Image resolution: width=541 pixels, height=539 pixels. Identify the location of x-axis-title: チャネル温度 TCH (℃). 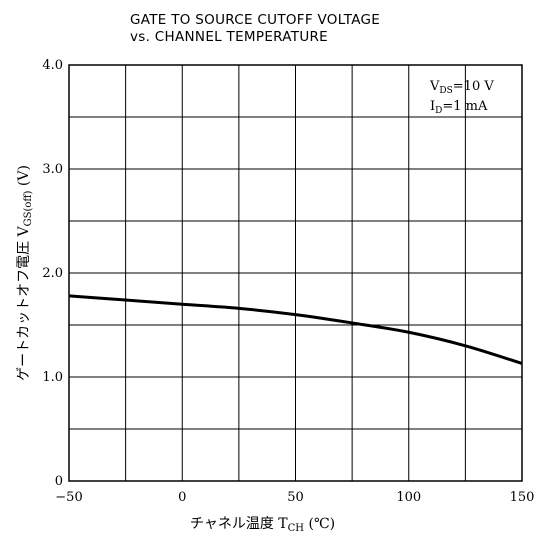
(262, 525).